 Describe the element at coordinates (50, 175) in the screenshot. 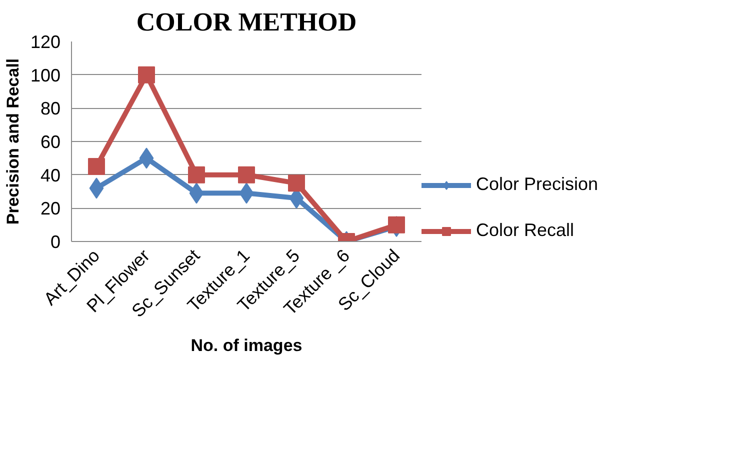

I see `y-tick-label: 40` at that location.